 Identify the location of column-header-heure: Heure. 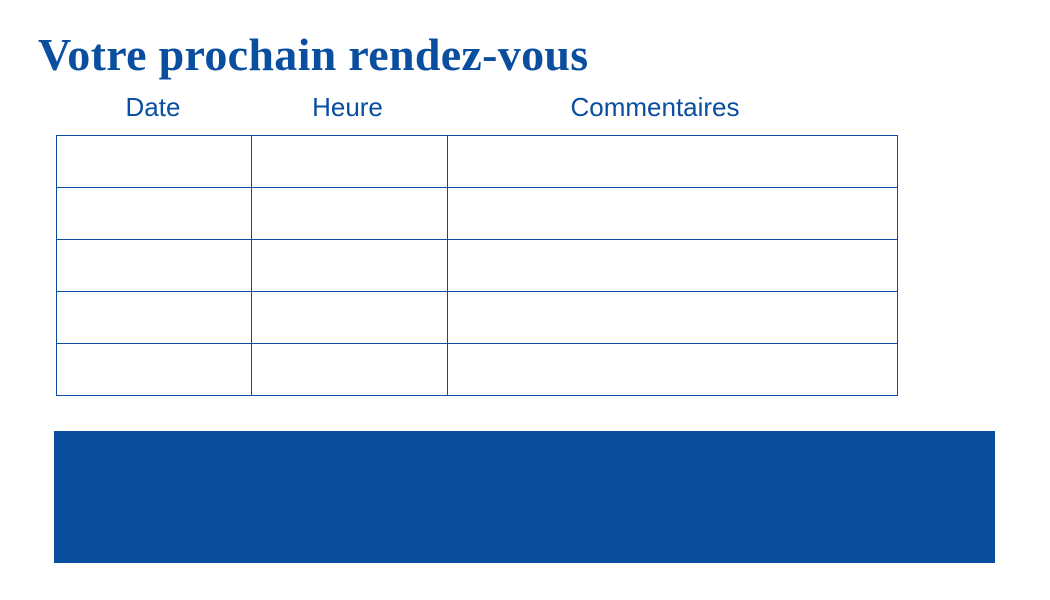
(347, 107).